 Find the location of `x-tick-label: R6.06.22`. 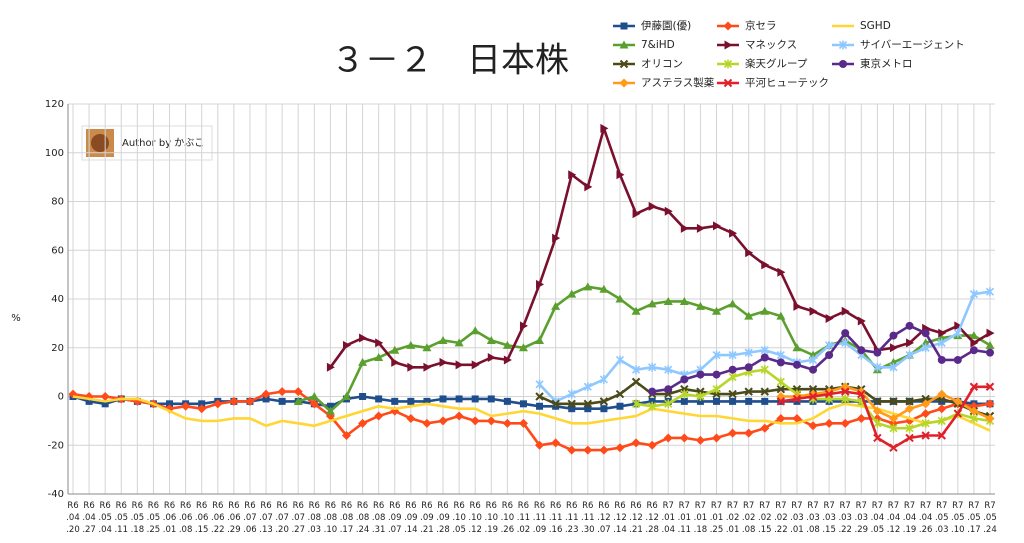

x-tick-label: R6.06.22 is located at coordinates (218, 518).